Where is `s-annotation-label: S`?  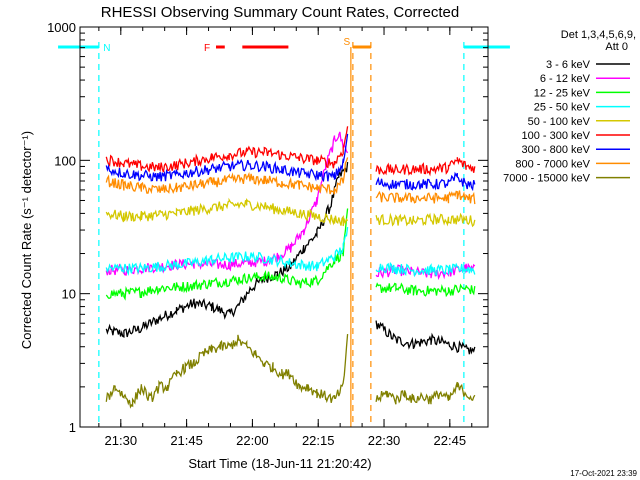
s-annotation-label: S is located at coordinates (347, 42).